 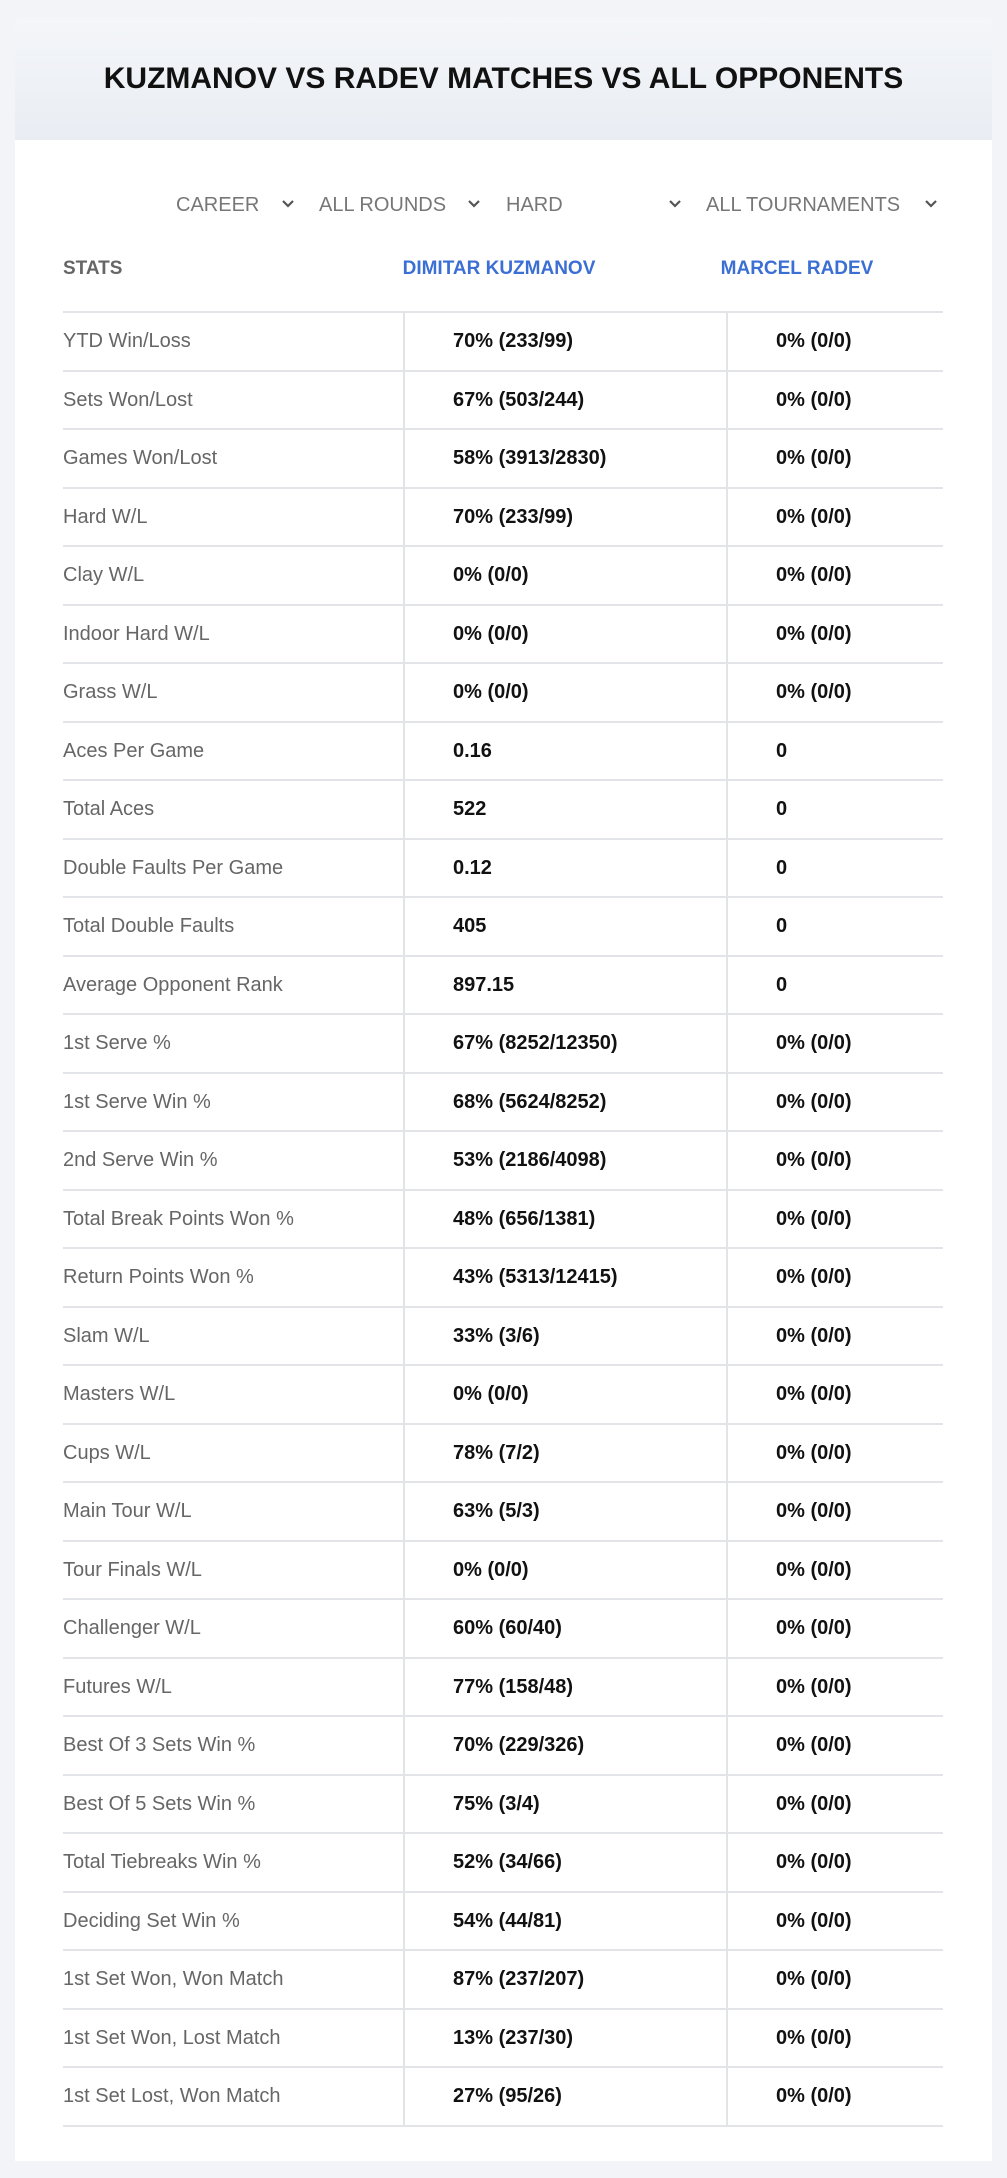 I want to click on stat-label: Masters W/L, so click(x=119, y=1394).